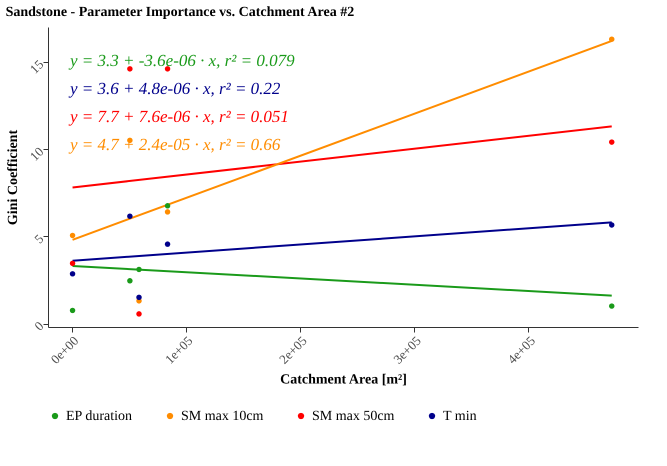 The width and height of the screenshot is (667, 466). Describe the element at coordinates (180, 12) in the screenshot. I see `chart-title: Sandstone - Parameter Importance vs. Catchment Area #2` at that location.